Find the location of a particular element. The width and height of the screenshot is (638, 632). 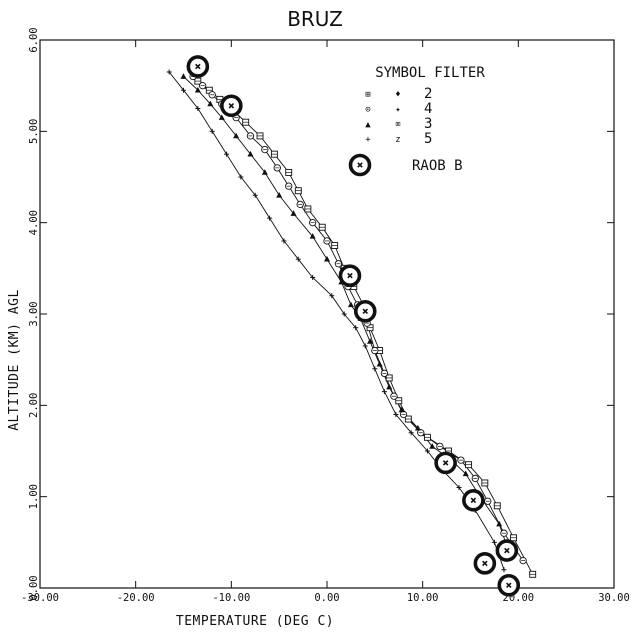

legend-symbol: ♦ is located at coordinates (397, 95).